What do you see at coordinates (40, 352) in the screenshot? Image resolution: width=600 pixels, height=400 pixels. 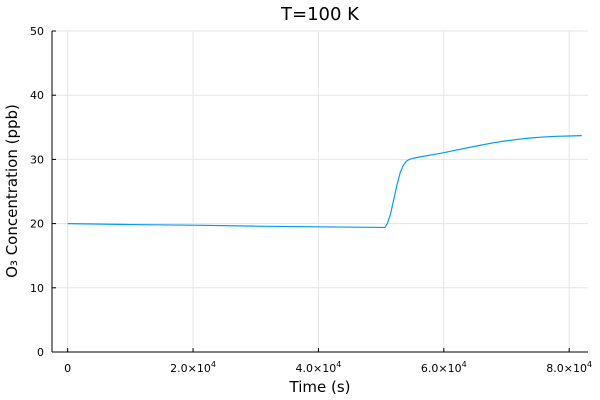 I see `y-tick-label: 0` at bounding box center [40, 352].